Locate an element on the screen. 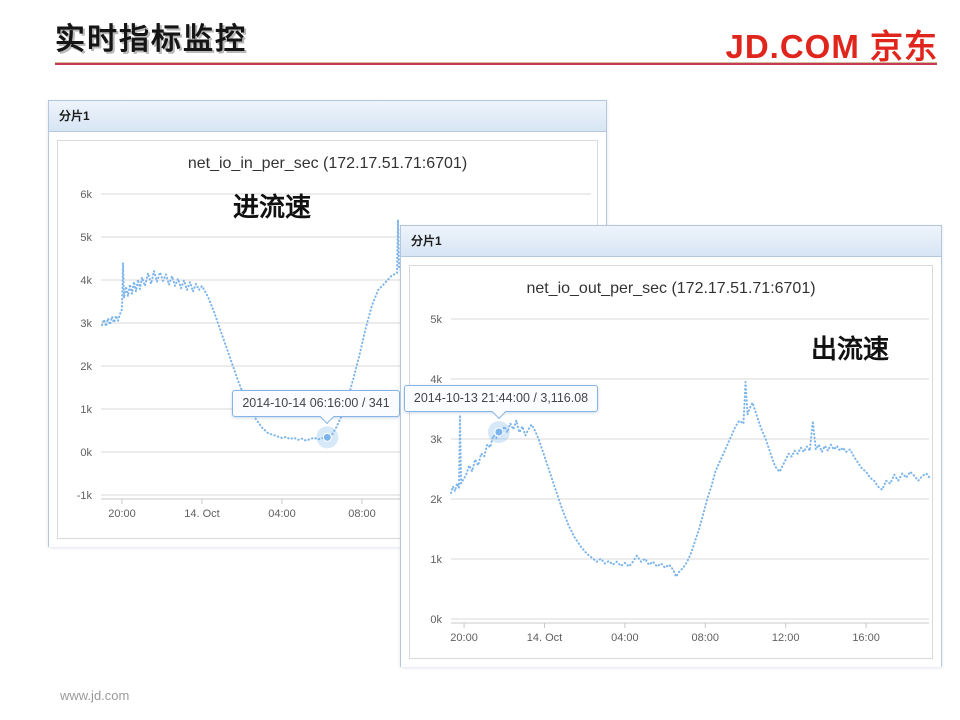 Image resolution: width=960 pixels, height=720 pixels. jd-logo: JD.COM 京东 is located at coordinates (831, 46).